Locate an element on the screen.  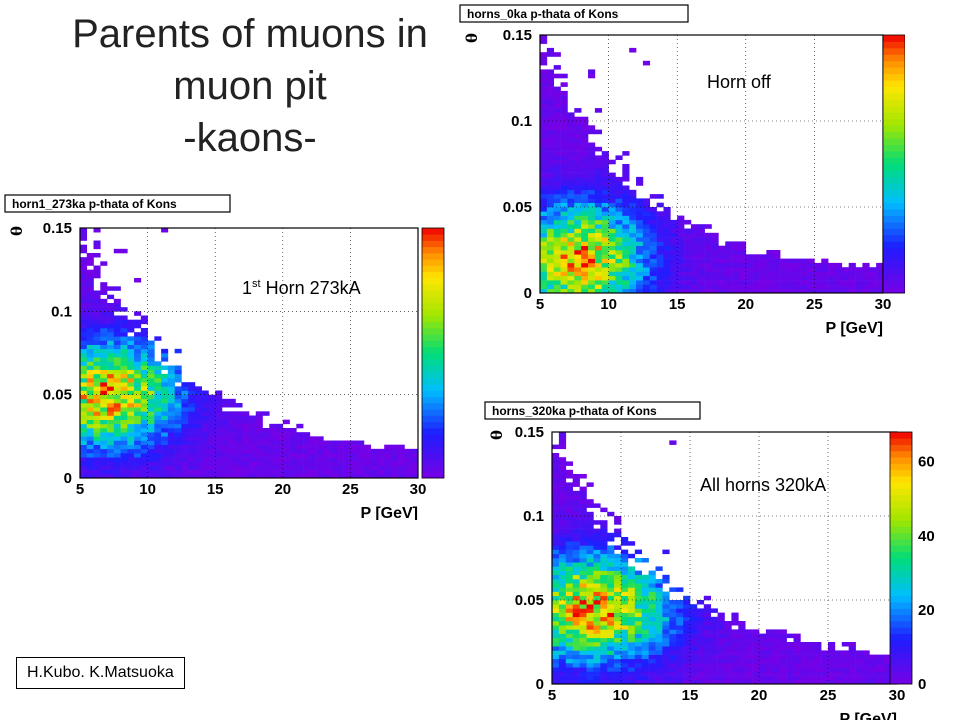
color-scale-tick-label: 60 is located at coordinates (926, 462).